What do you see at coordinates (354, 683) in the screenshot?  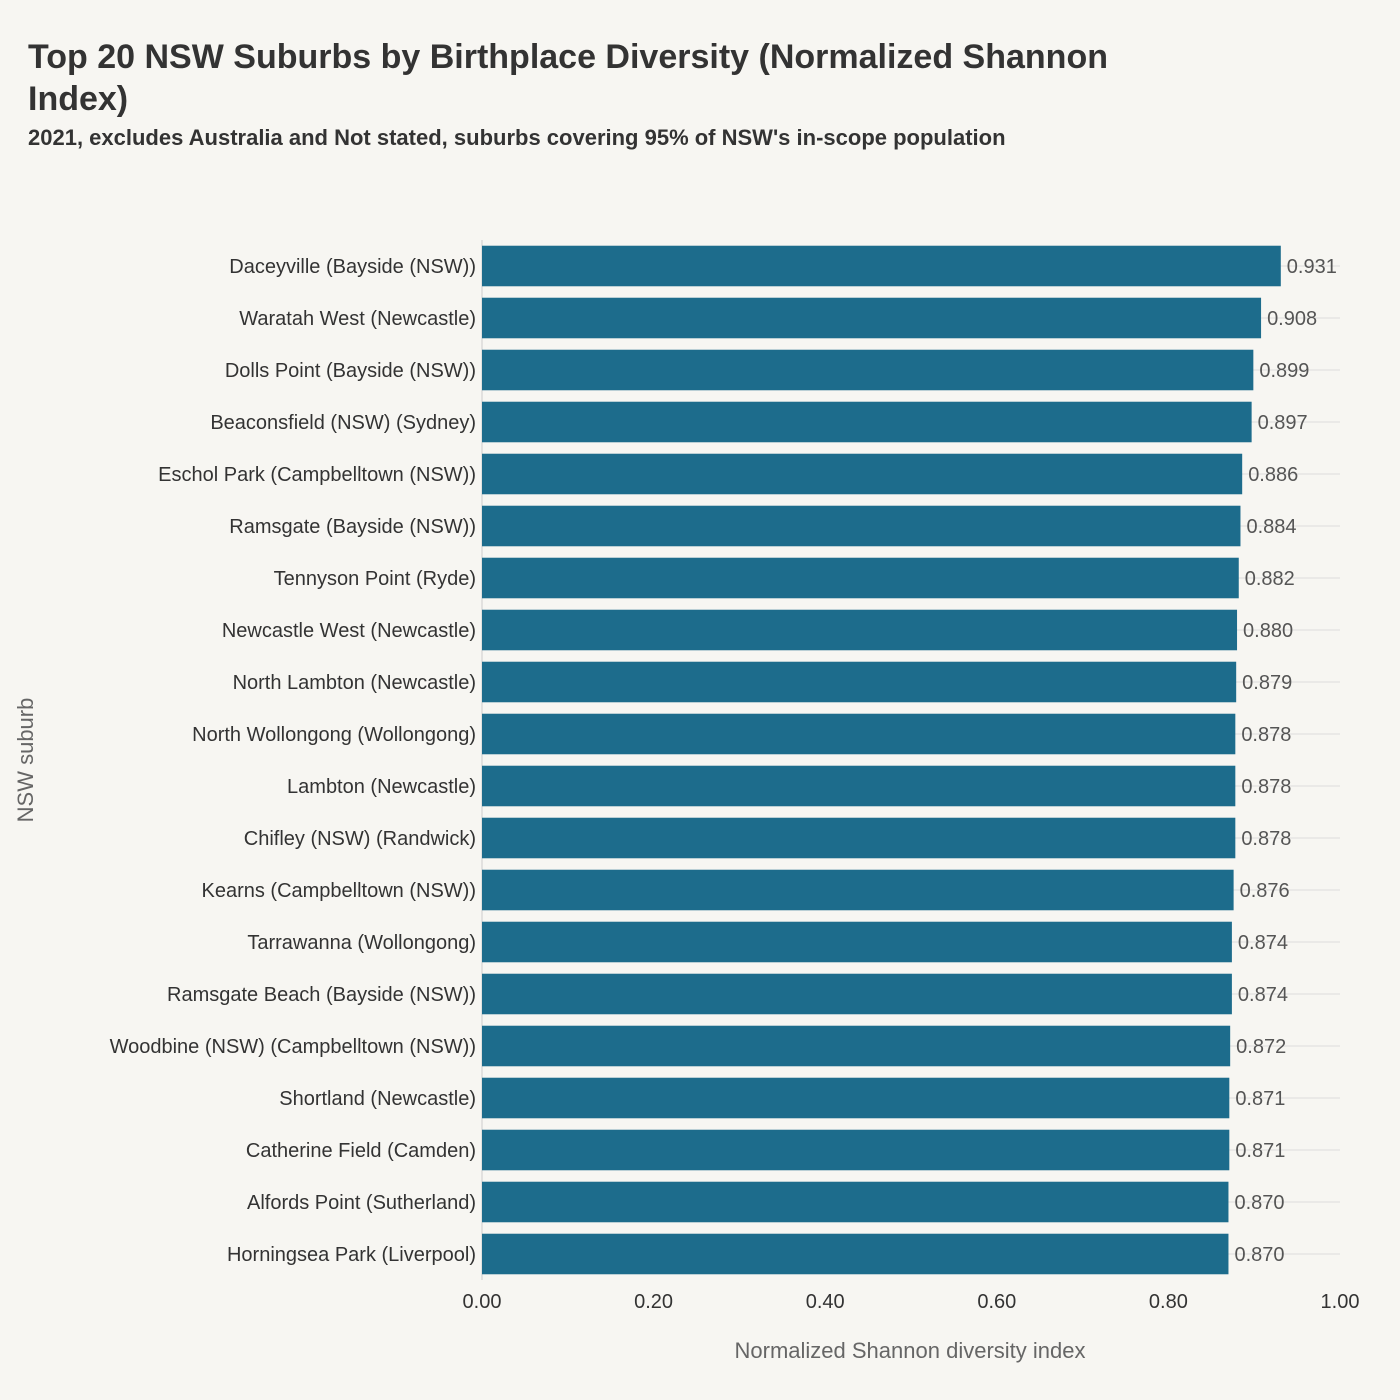 I see `category-label: North Lambton (Newcastle)` at bounding box center [354, 683].